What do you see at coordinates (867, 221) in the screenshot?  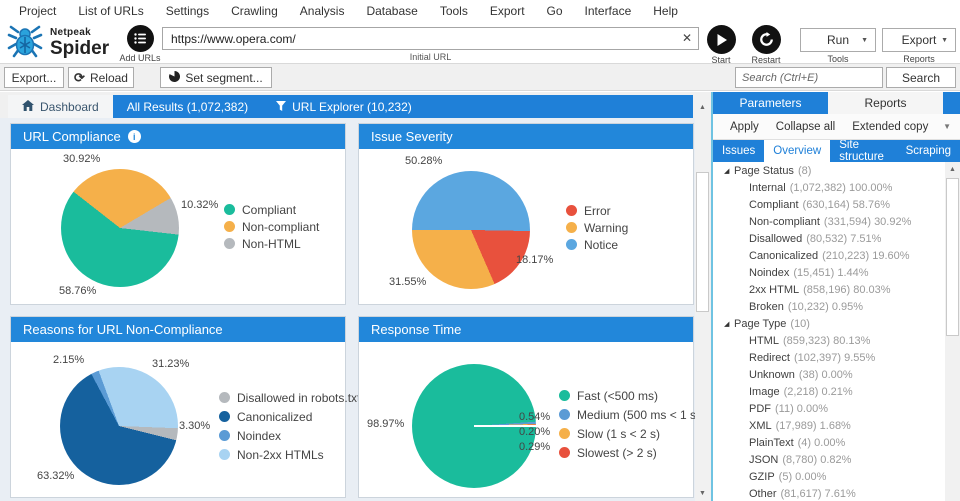 I see `tree-meta: (331,594) 30.92%` at bounding box center [867, 221].